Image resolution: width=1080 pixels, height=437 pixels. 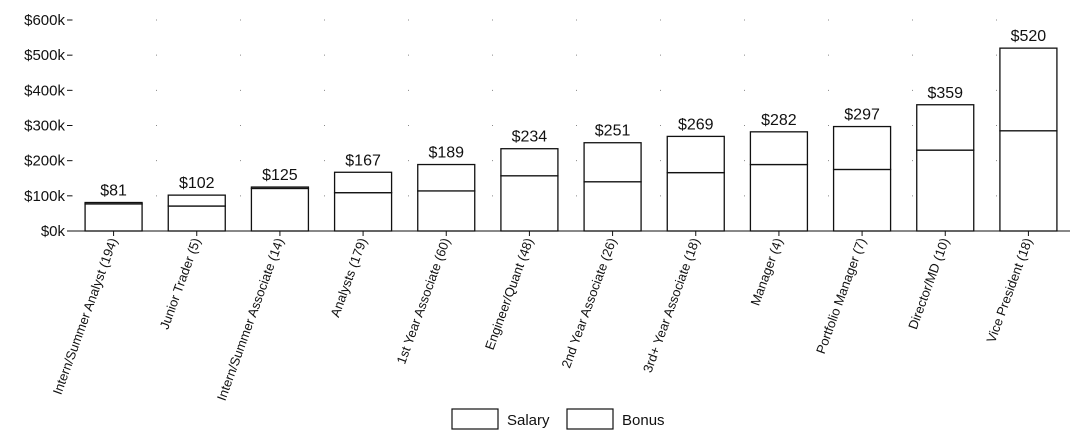 What do you see at coordinates (280, 175) in the screenshot?
I see `total-label: $125` at bounding box center [280, 175].